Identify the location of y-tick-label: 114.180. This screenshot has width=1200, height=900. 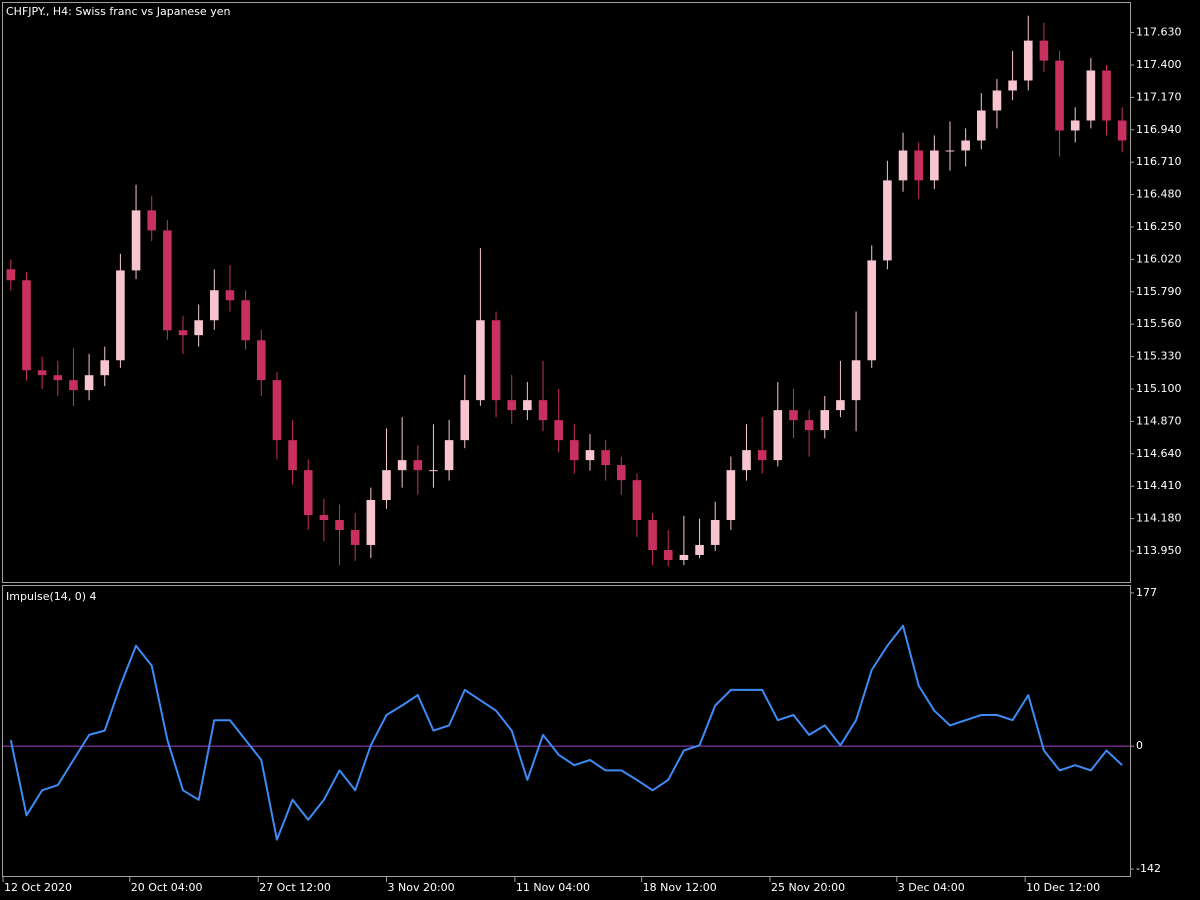
(1159, 518).